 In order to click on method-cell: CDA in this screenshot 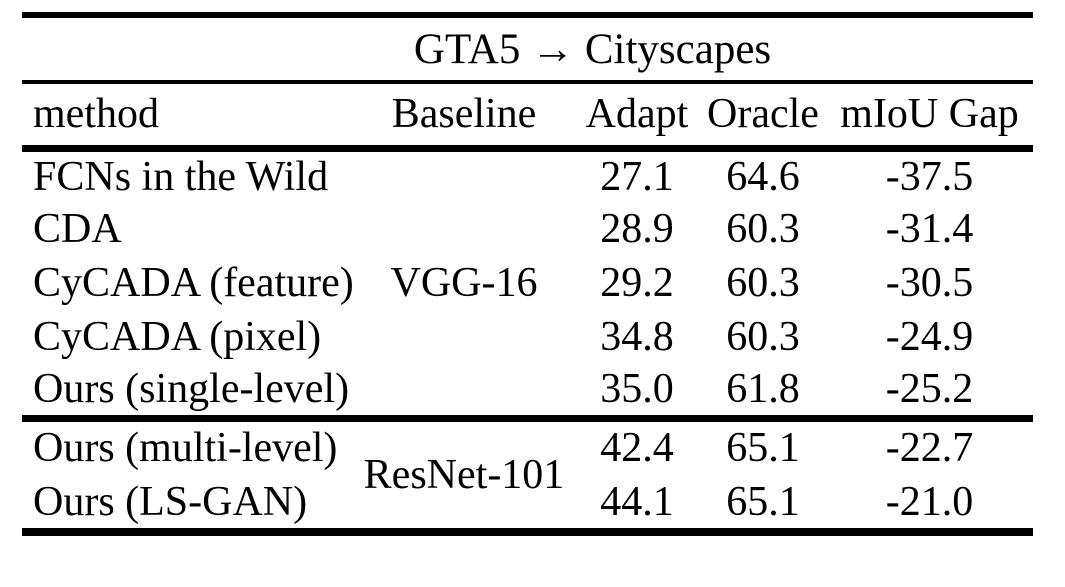, I will do `click(77, 229)`.